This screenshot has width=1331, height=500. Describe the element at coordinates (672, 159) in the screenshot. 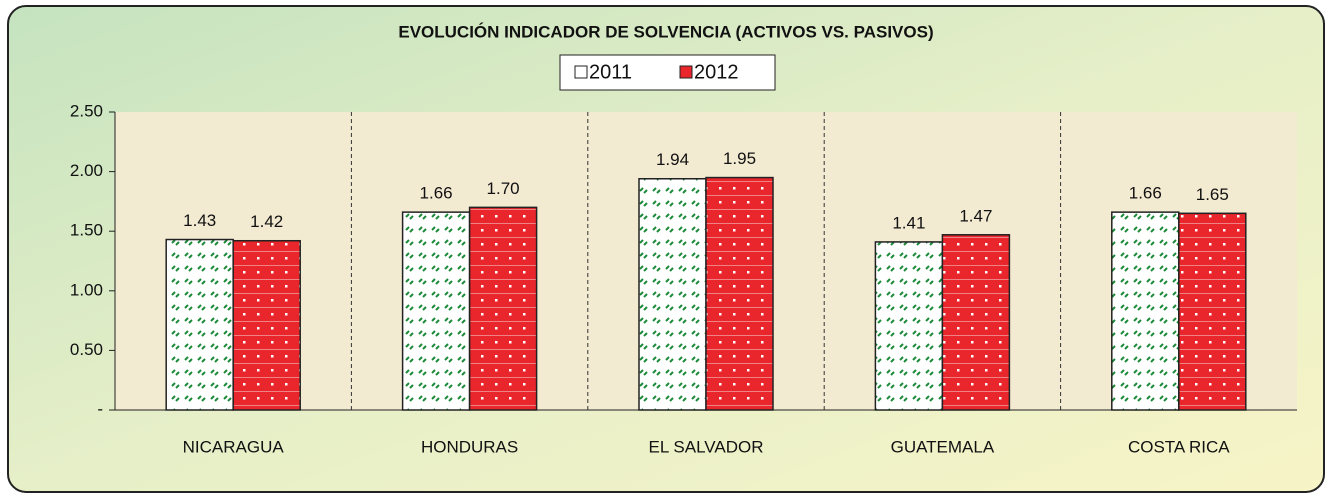

I see `value-label: 1.94` at that location.